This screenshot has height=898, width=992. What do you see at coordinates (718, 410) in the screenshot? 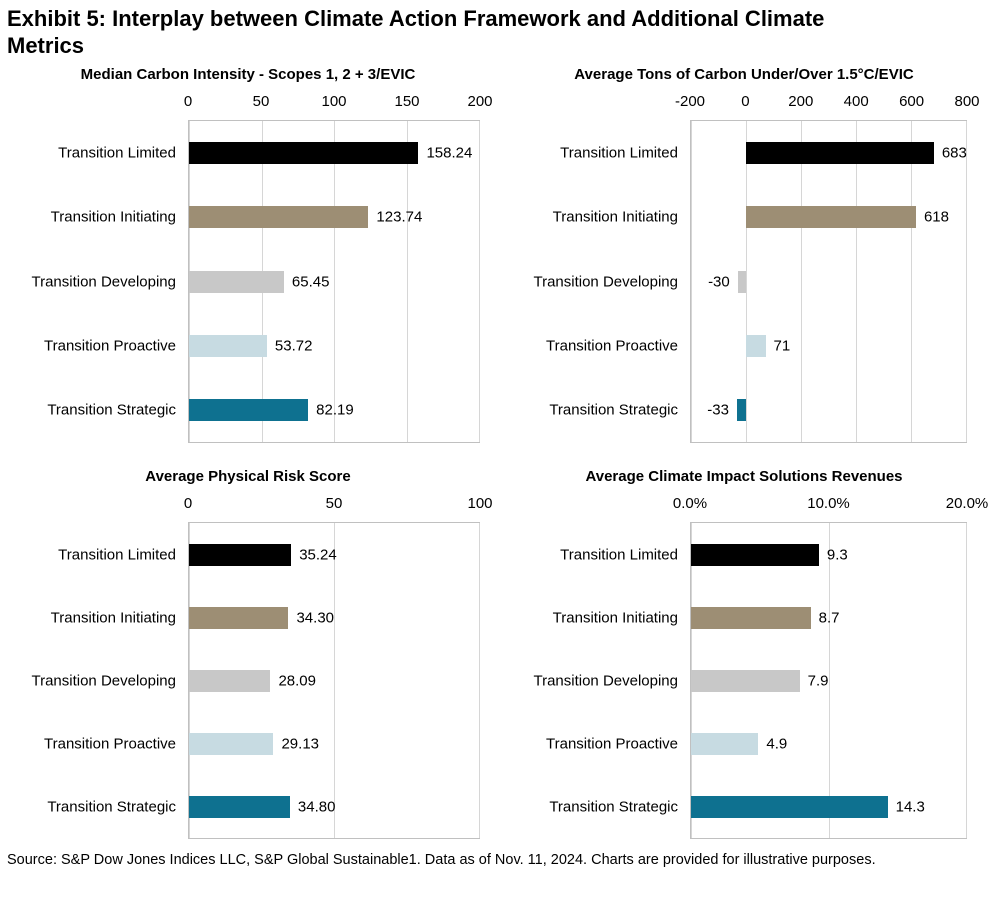
I see `value-label: -33` at bounding box center [718, 410].